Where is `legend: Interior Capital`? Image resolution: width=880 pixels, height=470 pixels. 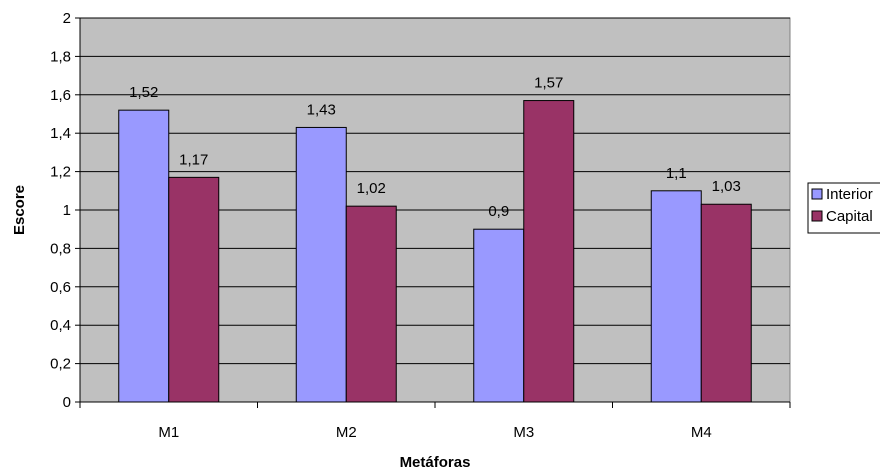 legend: Interior Capital is located at coordinates (843, 208).